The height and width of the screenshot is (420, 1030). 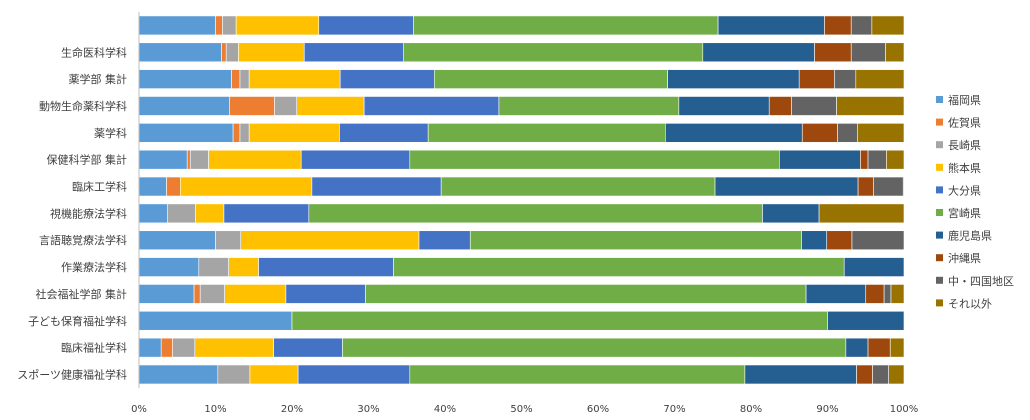 What do you see at coordinates (964, 123) in the screenshot?
I see `legend-label: 佐賀県` at bounding box center [964, 123].